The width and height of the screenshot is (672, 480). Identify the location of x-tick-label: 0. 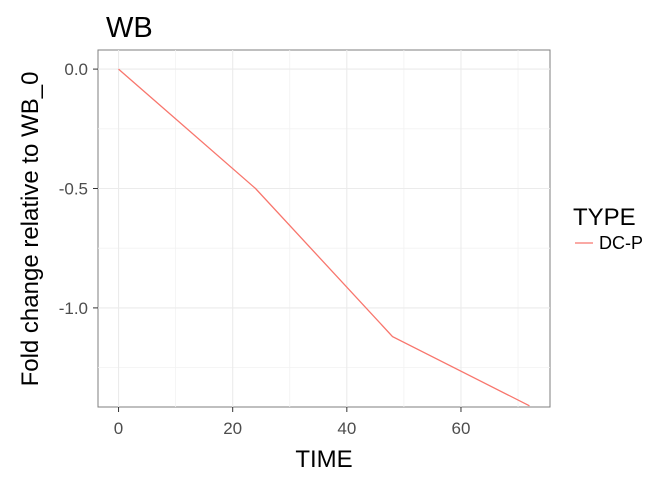
(118, 428).